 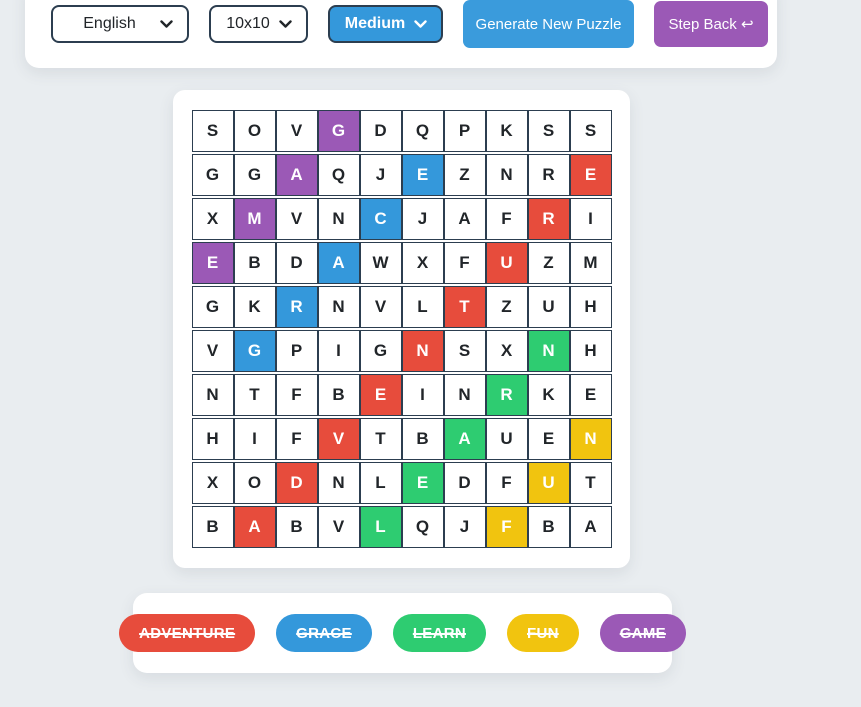 I want to click on grid-cell-r7c10: E, so click(x=590, y=395).